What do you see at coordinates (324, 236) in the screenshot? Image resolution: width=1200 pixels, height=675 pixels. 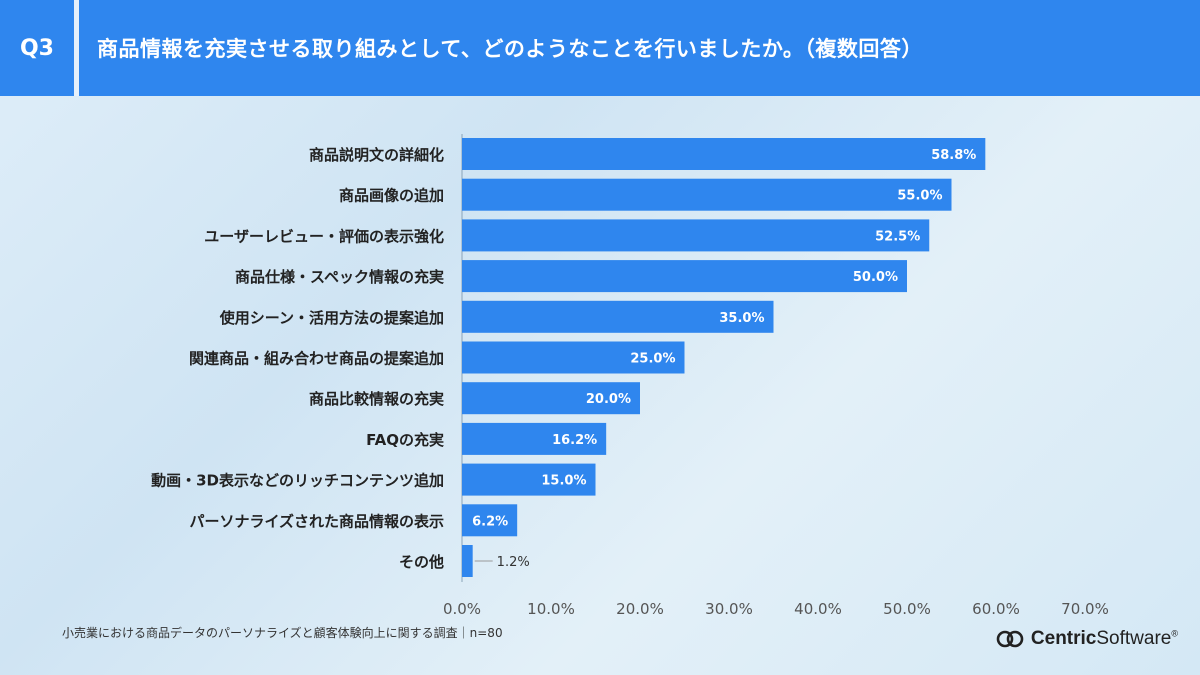 I see `category-label: ユーザーレビュー・評価の表示強化` at bounding box center [324, 236].